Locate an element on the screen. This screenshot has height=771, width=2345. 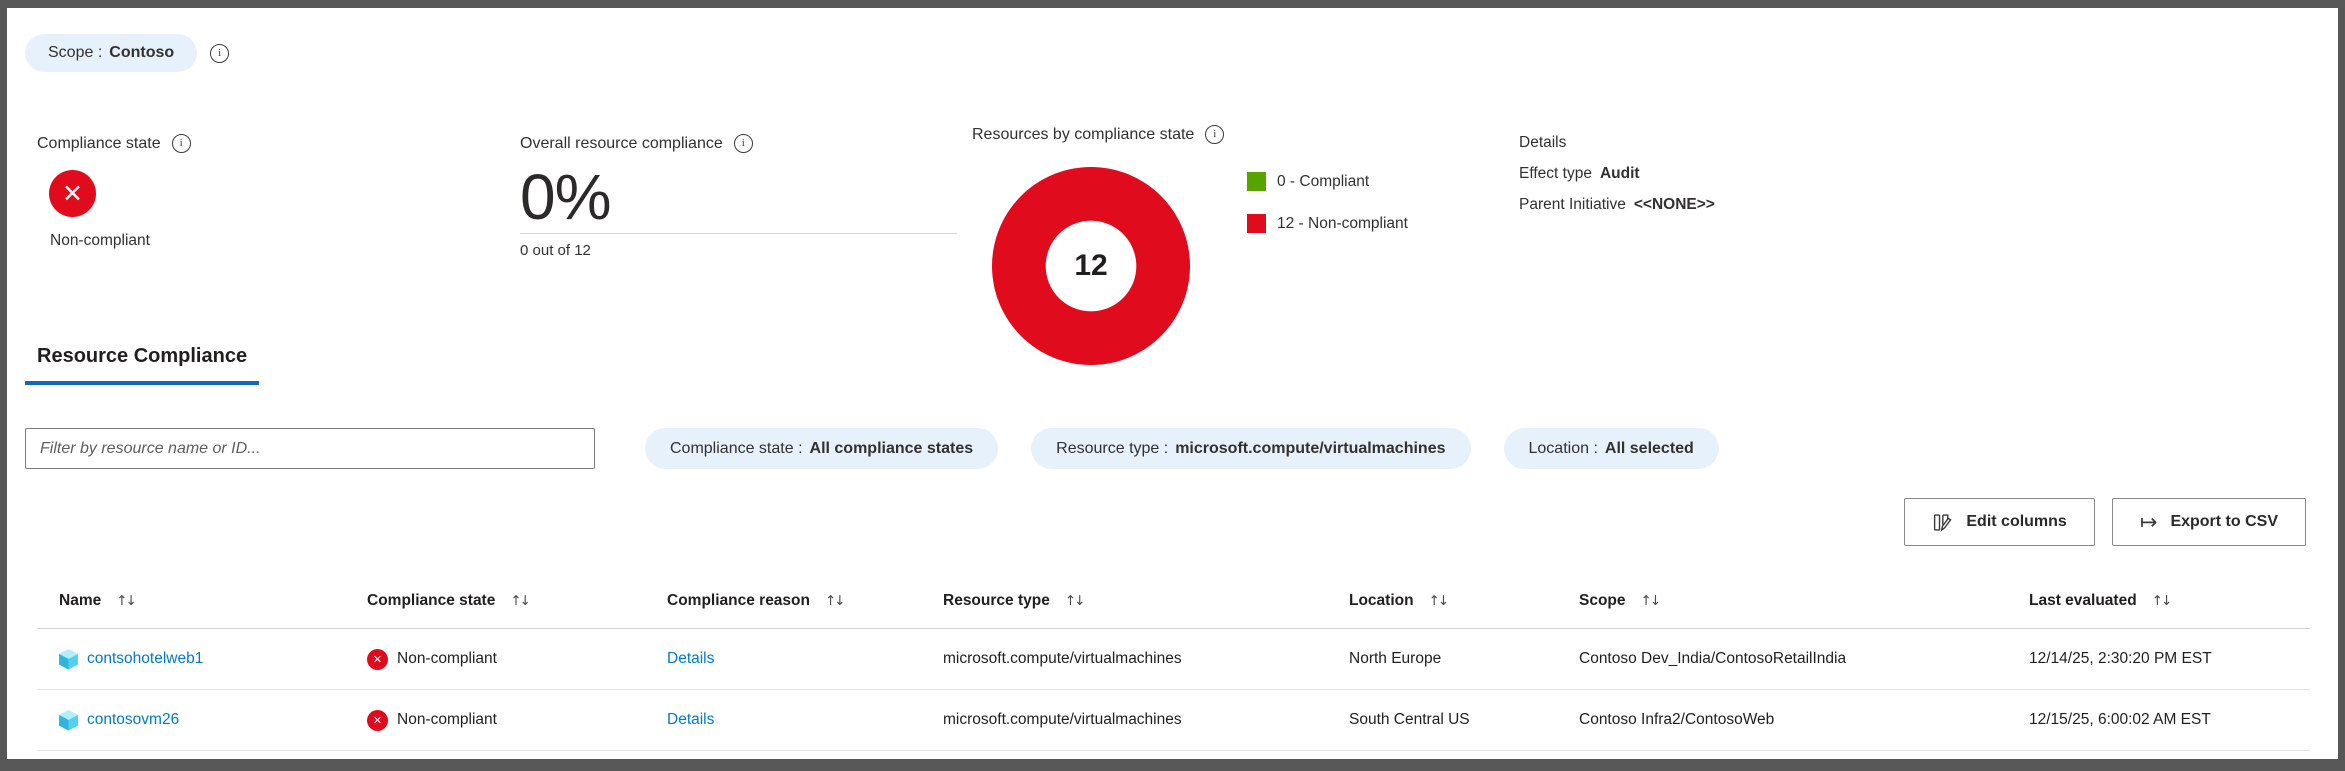
overall-percent-value: 0% is located at coordinates (566, 197).